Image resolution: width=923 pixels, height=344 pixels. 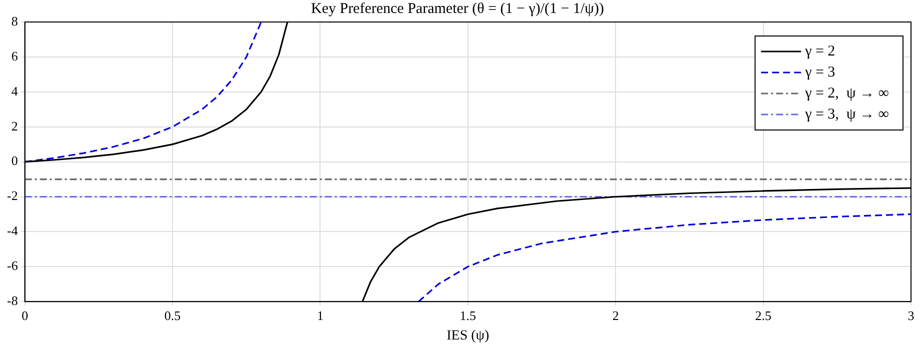 What do you see at coordinates (615, 315) in the screenshot?
I see `x-tick-label: 2` at bounding box center [615, 315].